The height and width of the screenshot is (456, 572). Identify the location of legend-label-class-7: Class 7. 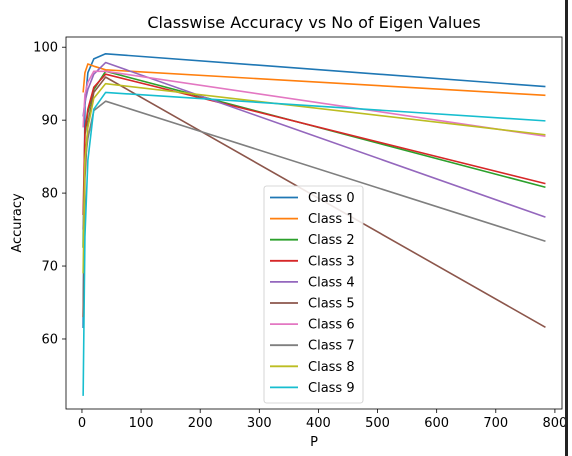
(331, 346).